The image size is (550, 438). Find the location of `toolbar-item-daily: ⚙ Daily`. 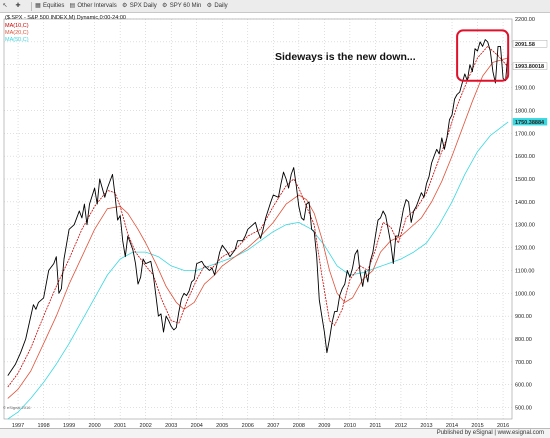

toolbar-item-daily: ⚙ Daily is located at coordinates (217, 6).